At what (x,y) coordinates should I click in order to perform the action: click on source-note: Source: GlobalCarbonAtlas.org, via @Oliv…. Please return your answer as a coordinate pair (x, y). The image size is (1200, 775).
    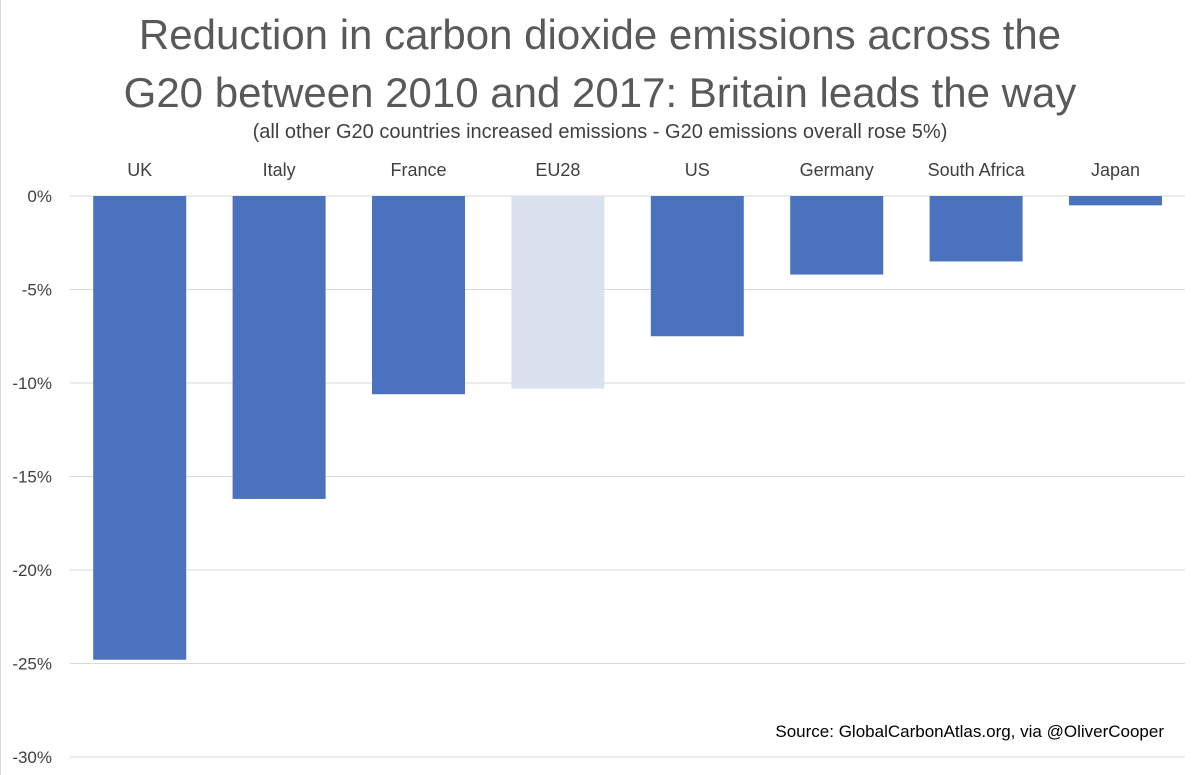
    Looking at the image, I should click on (969, 731).